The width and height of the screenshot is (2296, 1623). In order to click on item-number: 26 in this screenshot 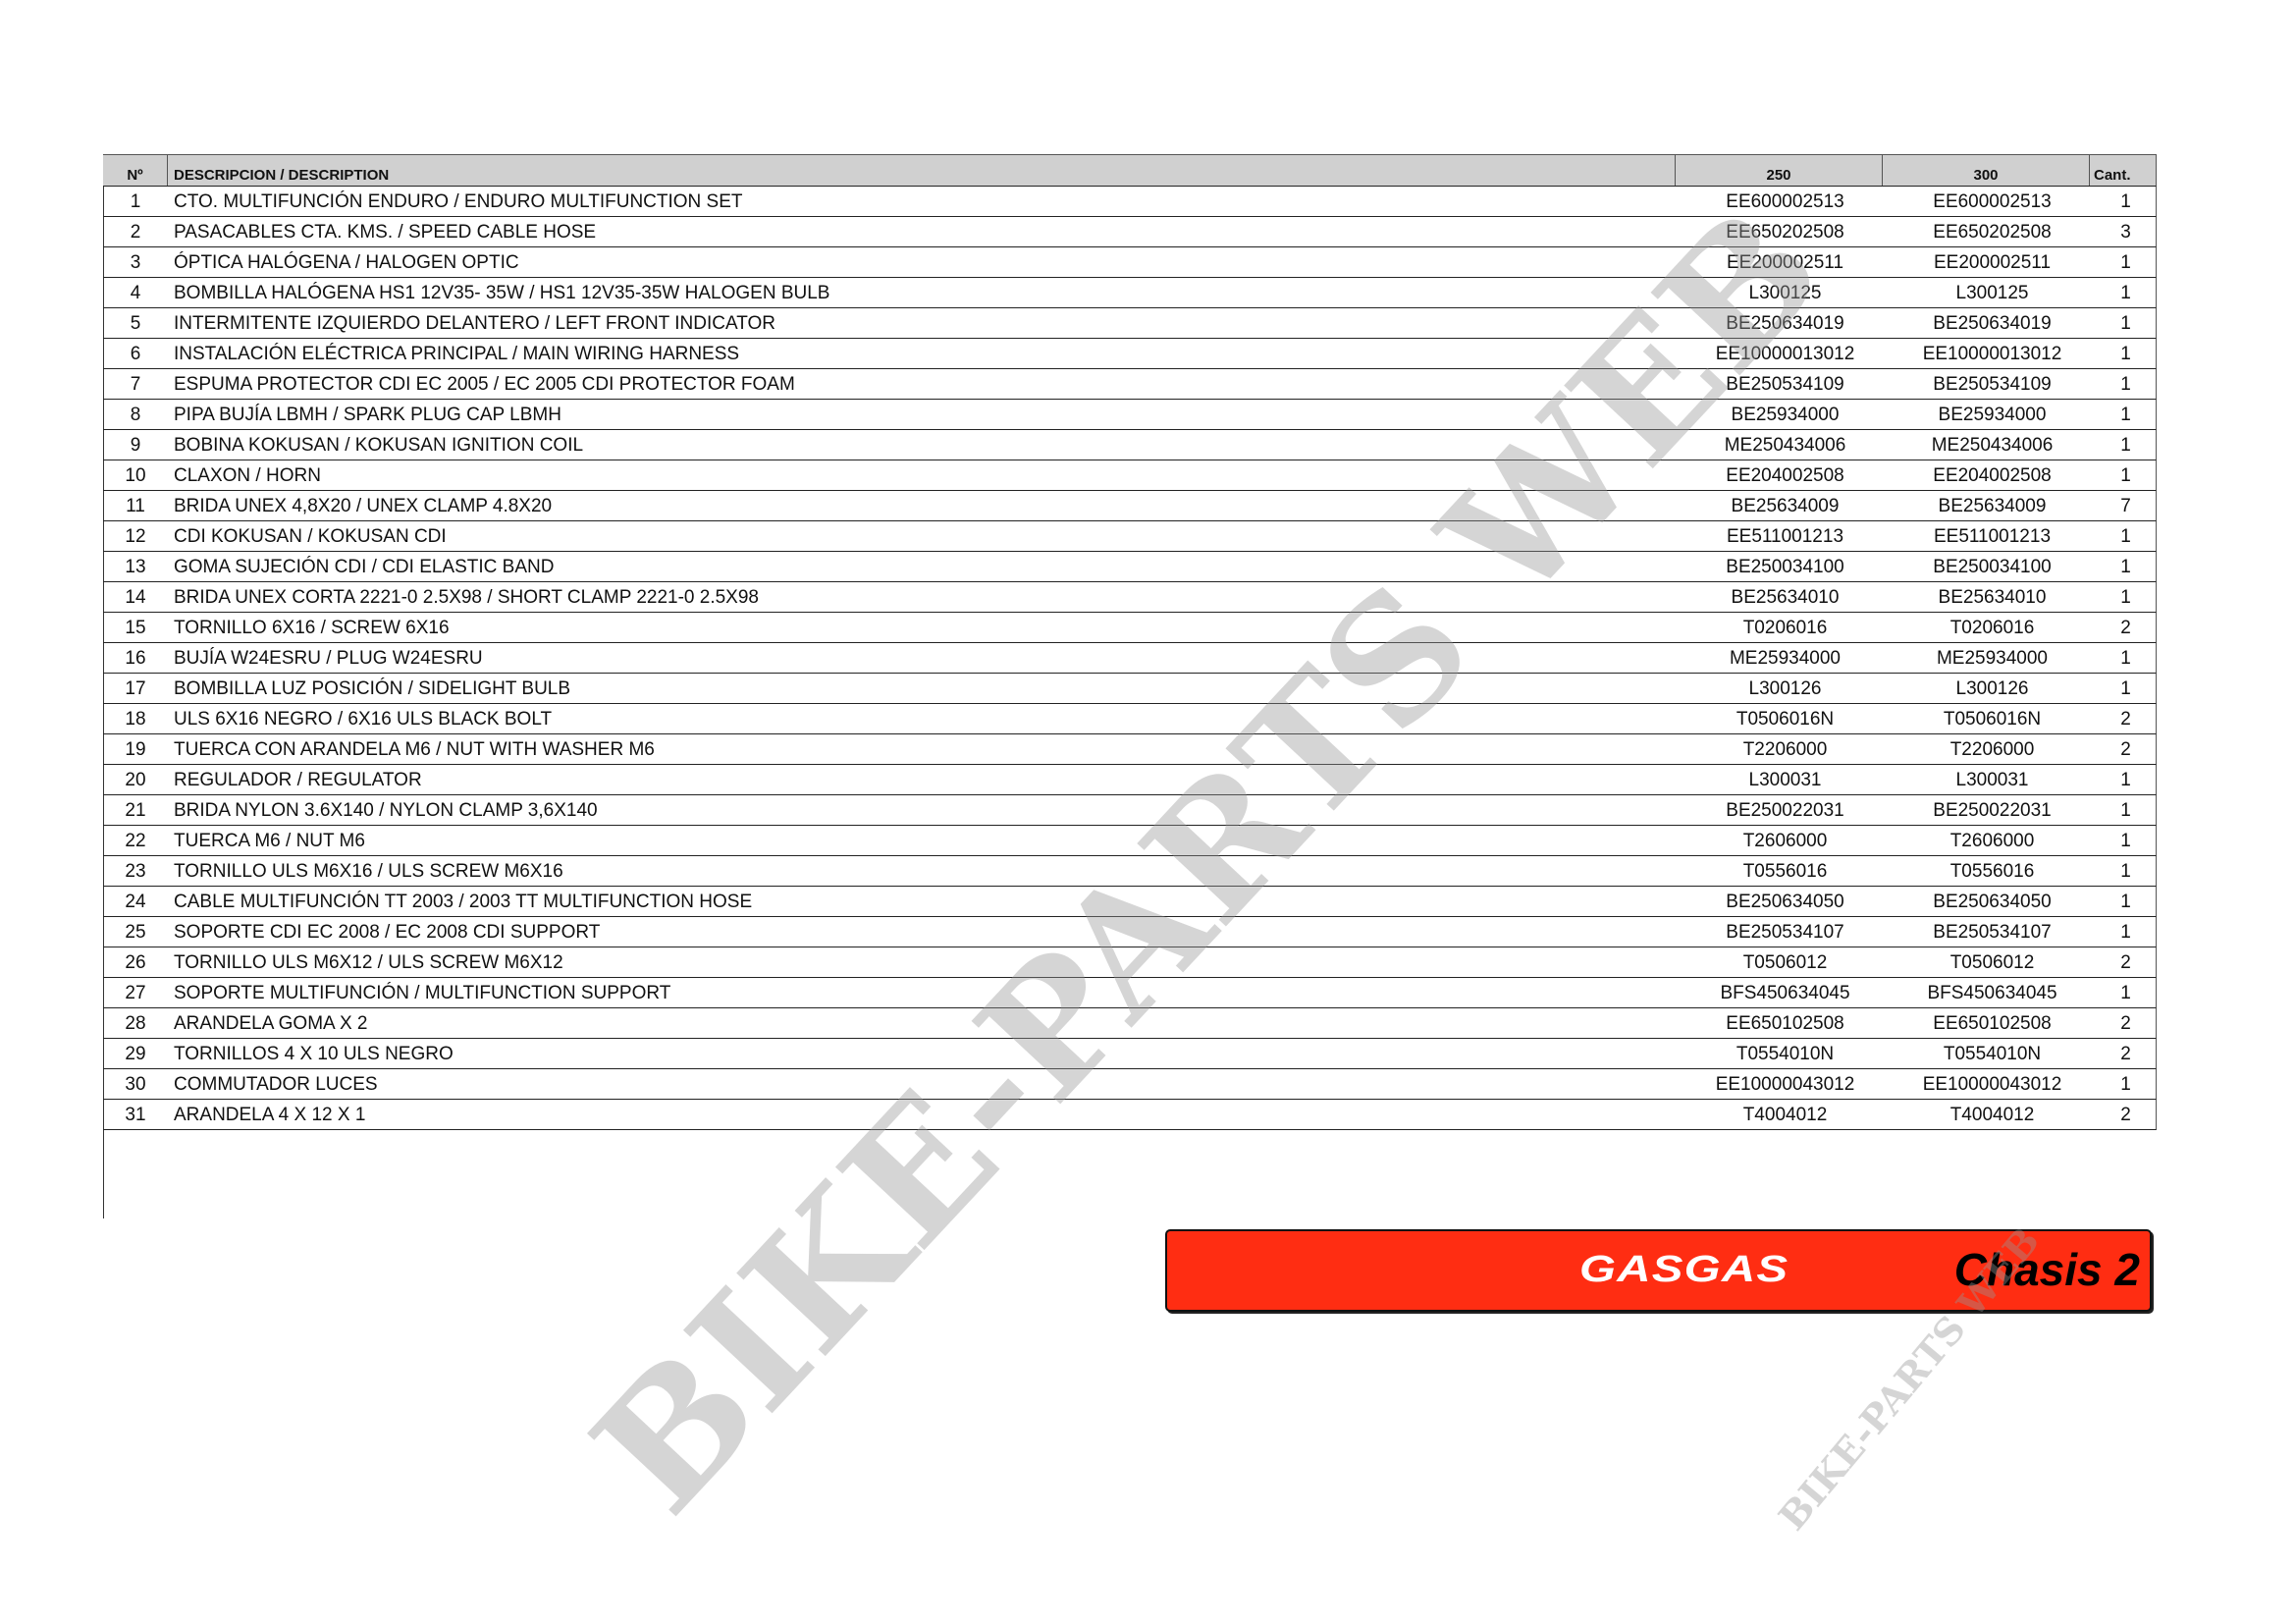, I will do `click(135, 962)`.